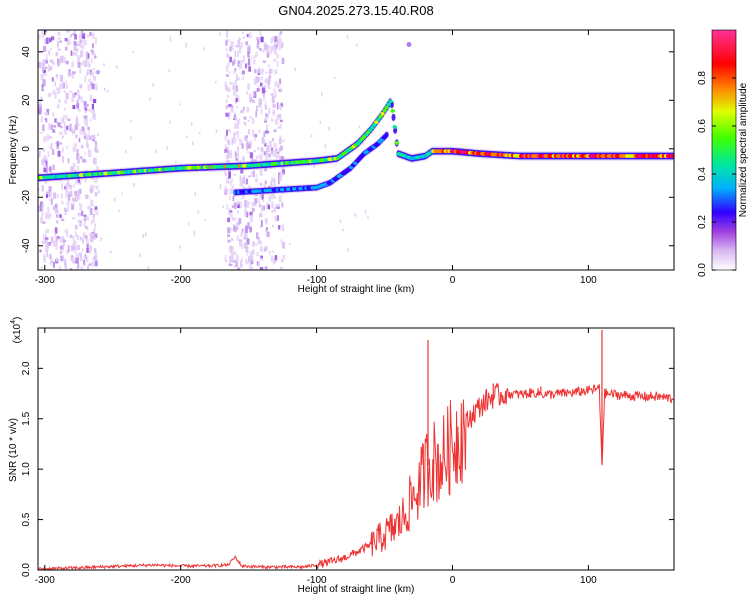  I want to click on x-tick-label: -300, so click(45, 280).